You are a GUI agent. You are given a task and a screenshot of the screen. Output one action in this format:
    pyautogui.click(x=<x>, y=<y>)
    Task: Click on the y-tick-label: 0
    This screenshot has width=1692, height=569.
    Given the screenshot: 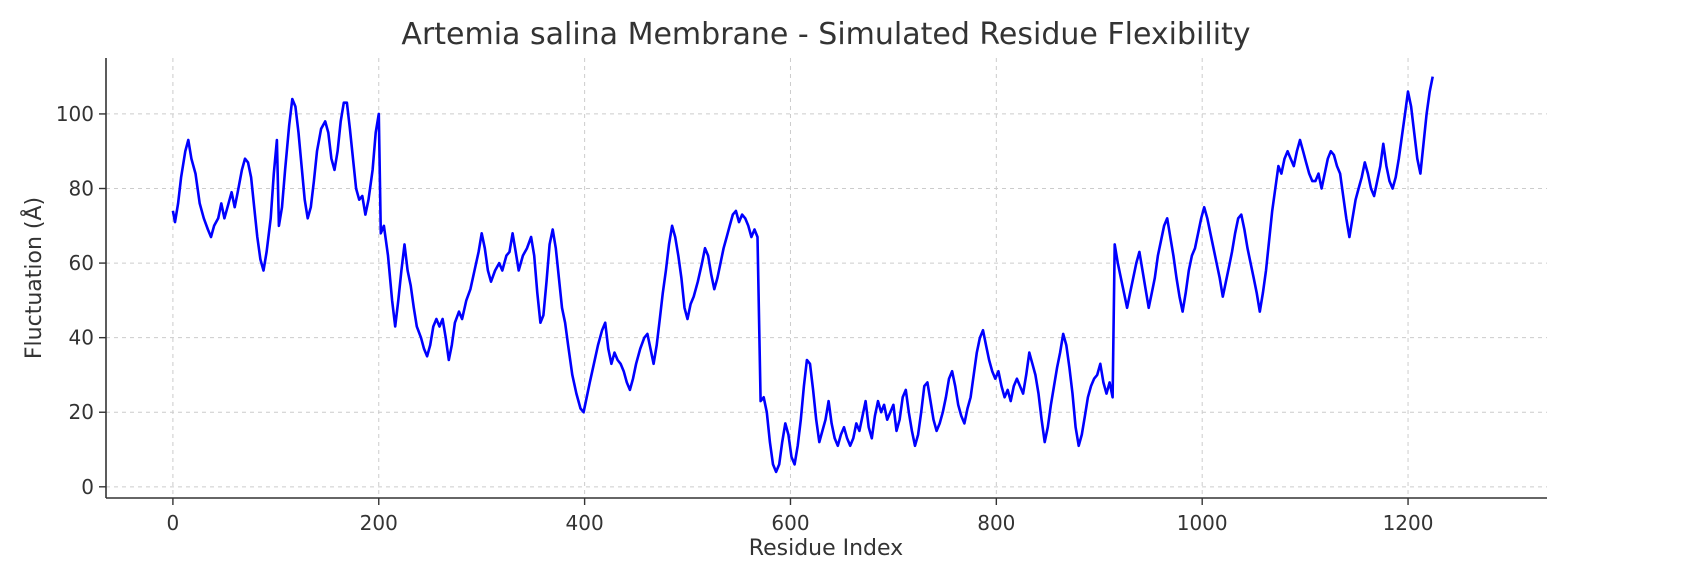 What is the action you would take?
    pyautogui.click(x=87, y=487)
    